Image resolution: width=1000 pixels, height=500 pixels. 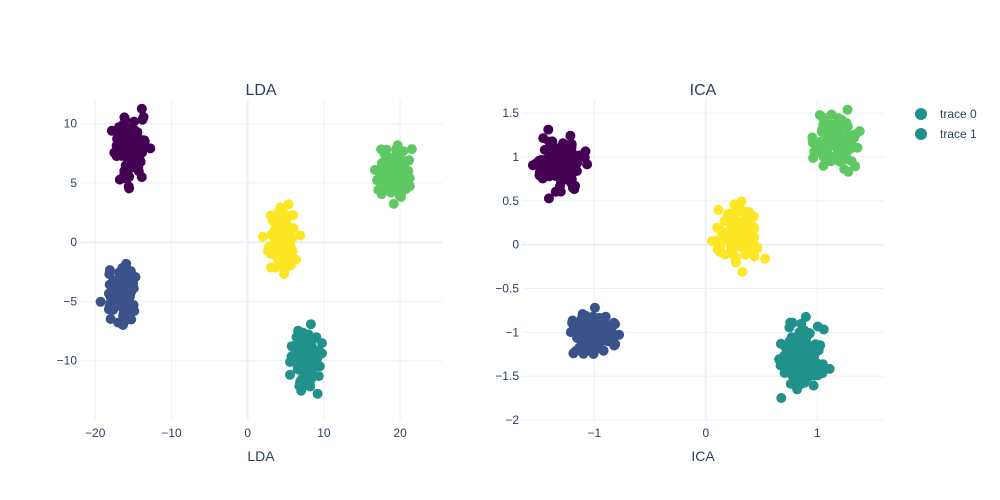 I want to click on lda-y-tick-label: 5, so click(x=73, y=183).